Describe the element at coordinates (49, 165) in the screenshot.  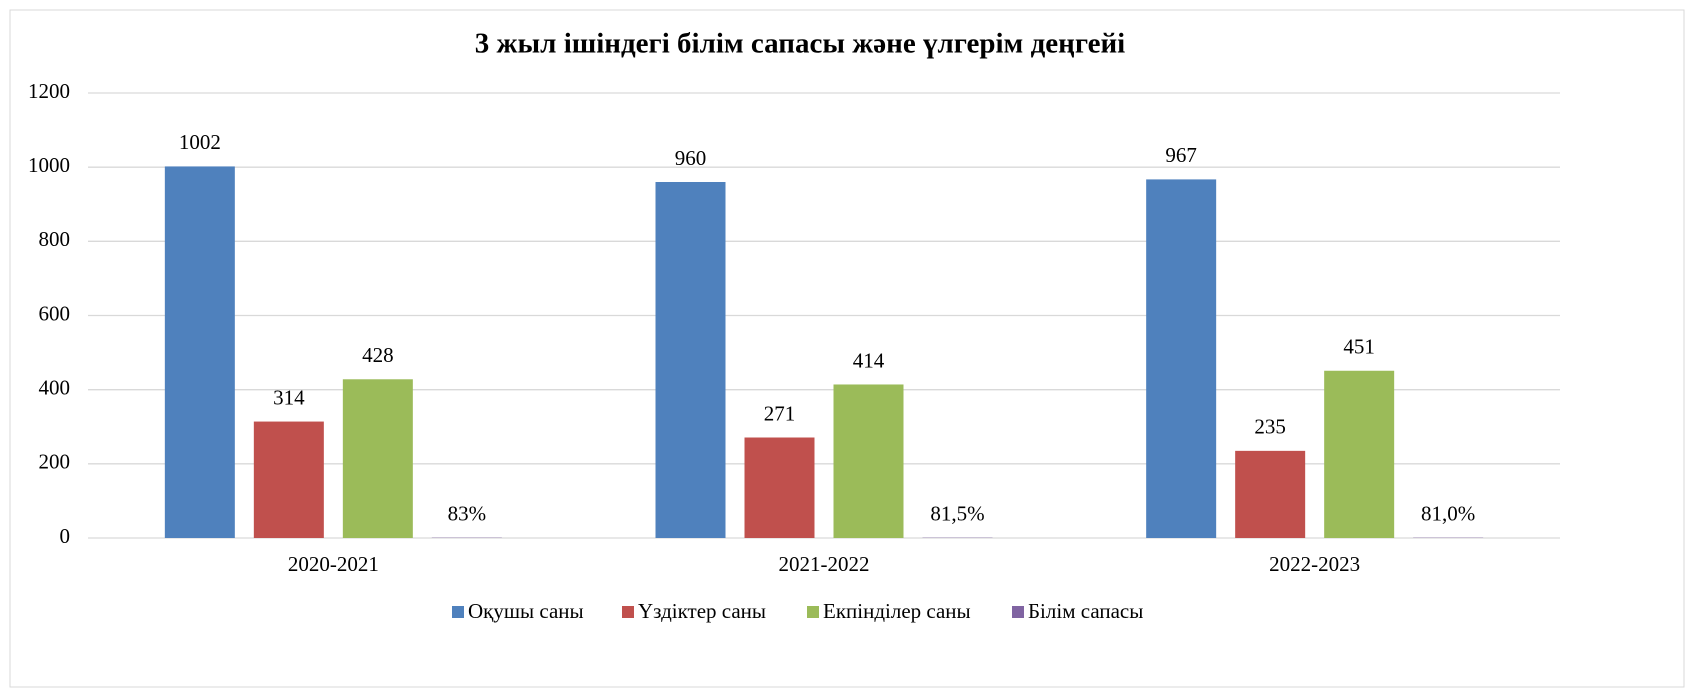
I see `y-tick-label: 1000` at that location.